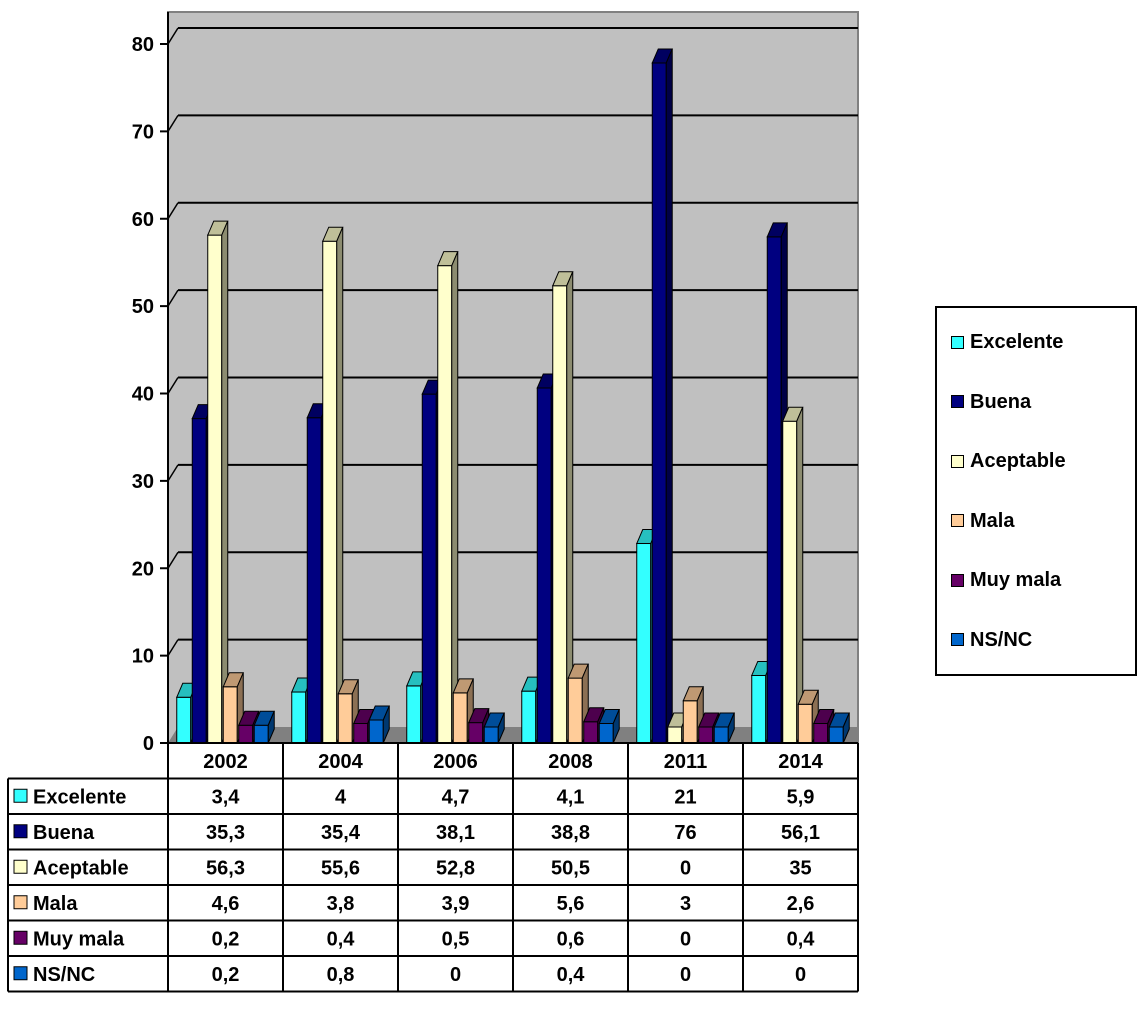 The height and width of the screenshot is (1030, 1139). I want to click on legend-item-excelente: Excelente, so click(1007, 342).